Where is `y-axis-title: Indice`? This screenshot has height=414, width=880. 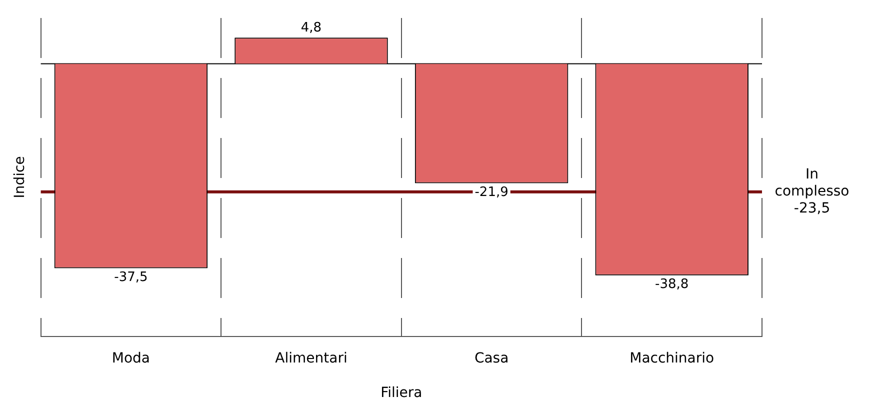 y-axis-title: Indice is located at coordinates (20, 177).